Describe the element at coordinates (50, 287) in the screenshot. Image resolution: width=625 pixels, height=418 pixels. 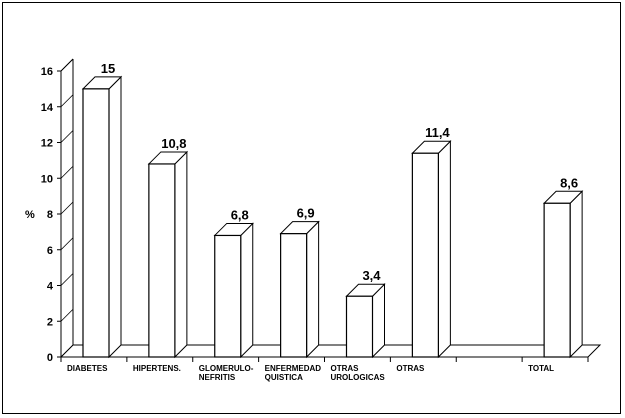
I see `y-tick-label: 4` at that location.